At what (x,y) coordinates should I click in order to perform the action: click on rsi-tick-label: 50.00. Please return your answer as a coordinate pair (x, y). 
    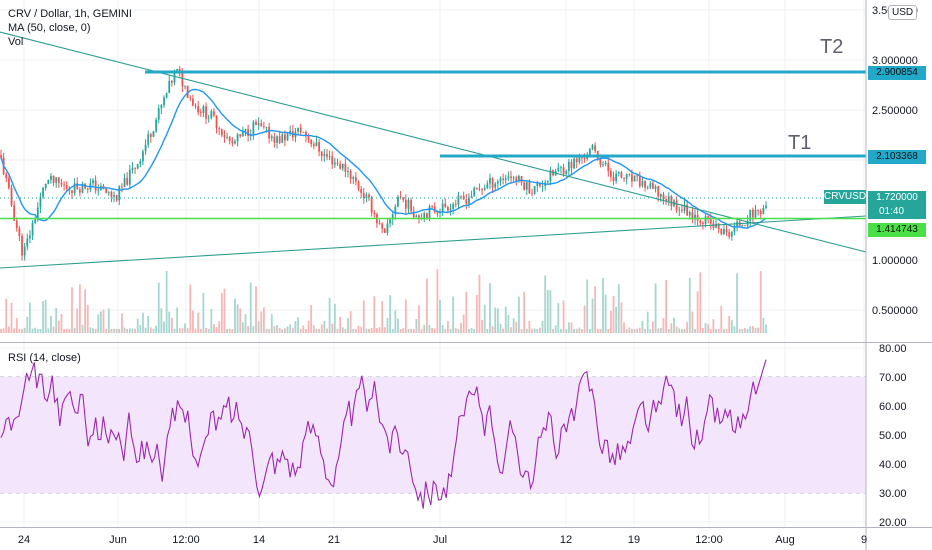
    Looking at the image, I should click on (893, 436).